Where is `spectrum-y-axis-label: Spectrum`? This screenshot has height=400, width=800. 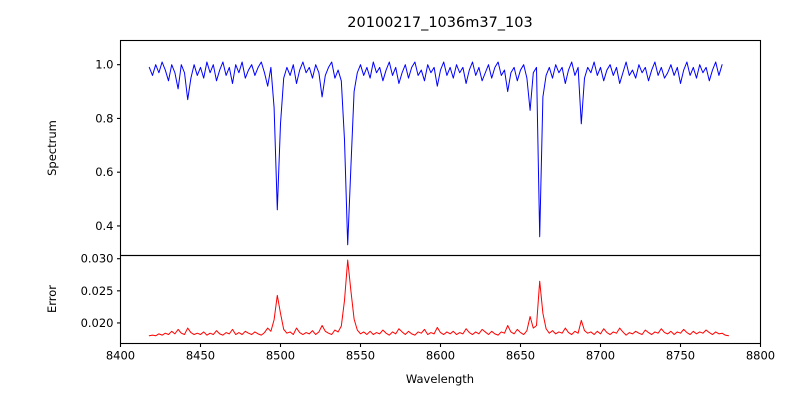 spectrum-y-axis-label: Spectrum is located at coordinates (52, 148).